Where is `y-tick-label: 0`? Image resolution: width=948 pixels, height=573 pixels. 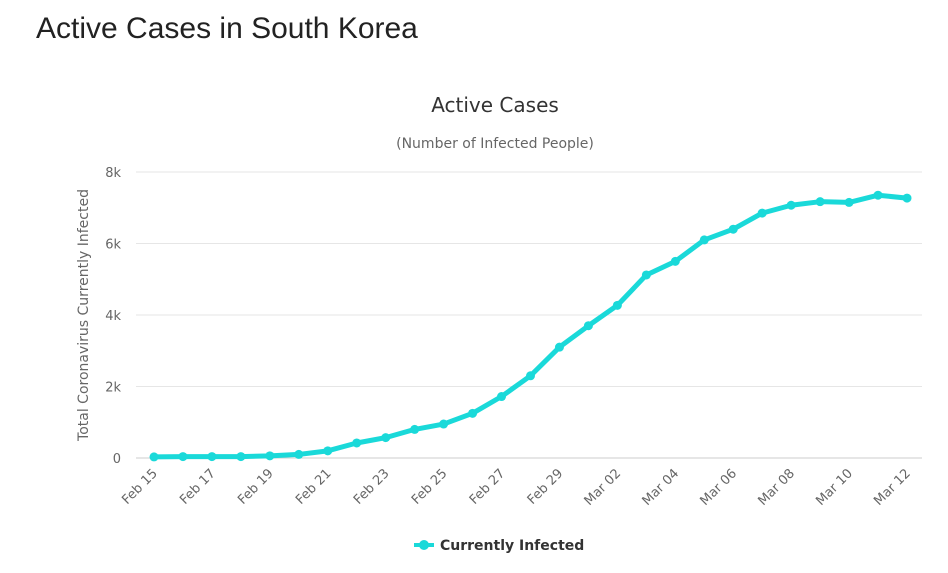
y-tick-label: 0 is located at coordinates (117, 459).